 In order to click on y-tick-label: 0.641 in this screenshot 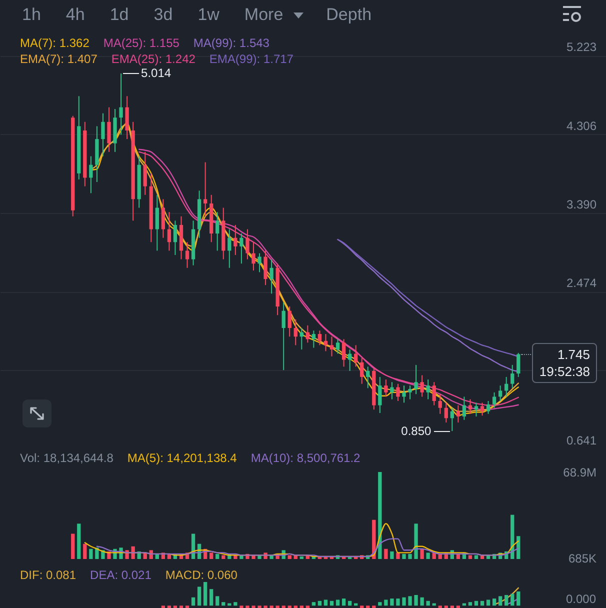, I will do `click(581, 441)`.